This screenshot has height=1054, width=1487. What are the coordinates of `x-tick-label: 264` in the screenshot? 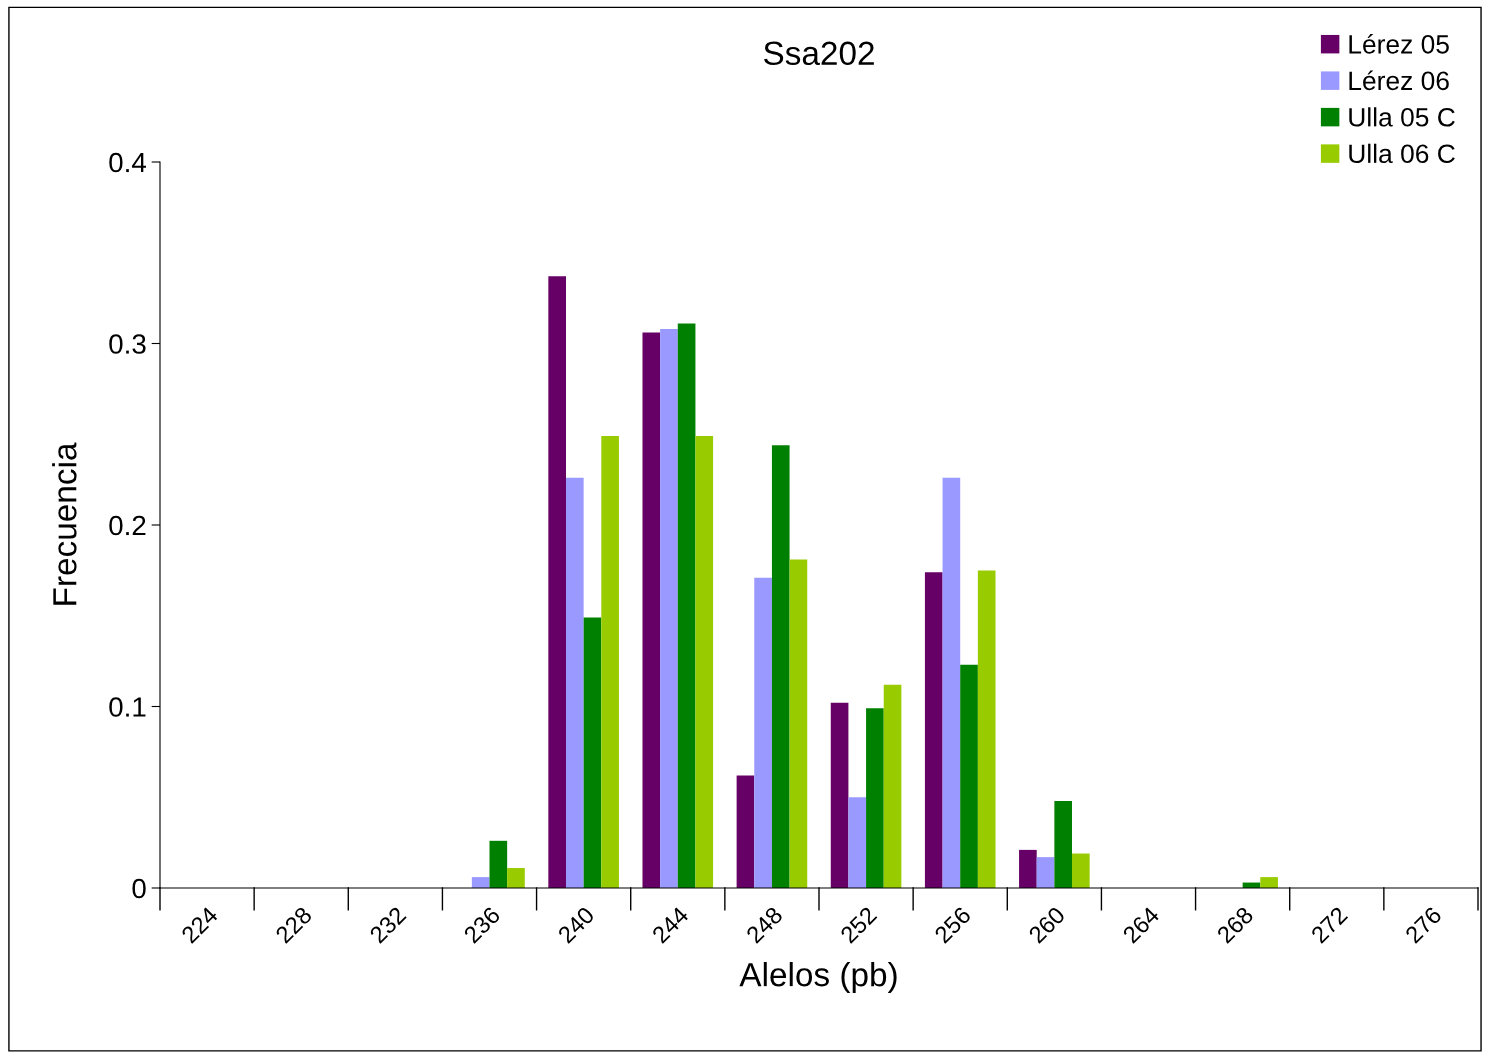 It's located at (1141, 924).